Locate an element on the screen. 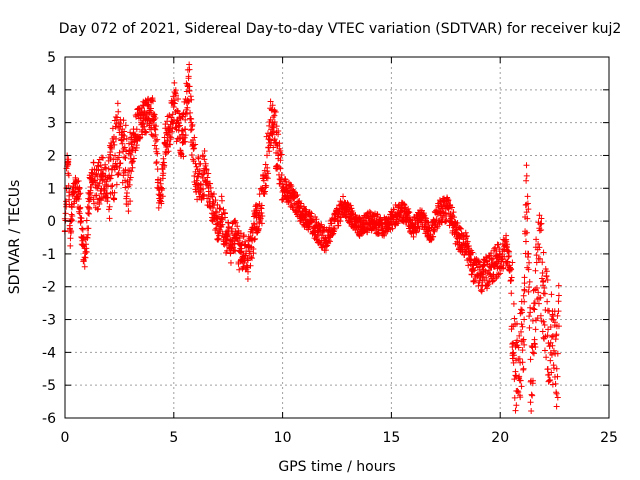 The width and height of the screenshot is (640, 480). y-axis-label: SDTVAR / TECUs is located at coordinates (15, 237).